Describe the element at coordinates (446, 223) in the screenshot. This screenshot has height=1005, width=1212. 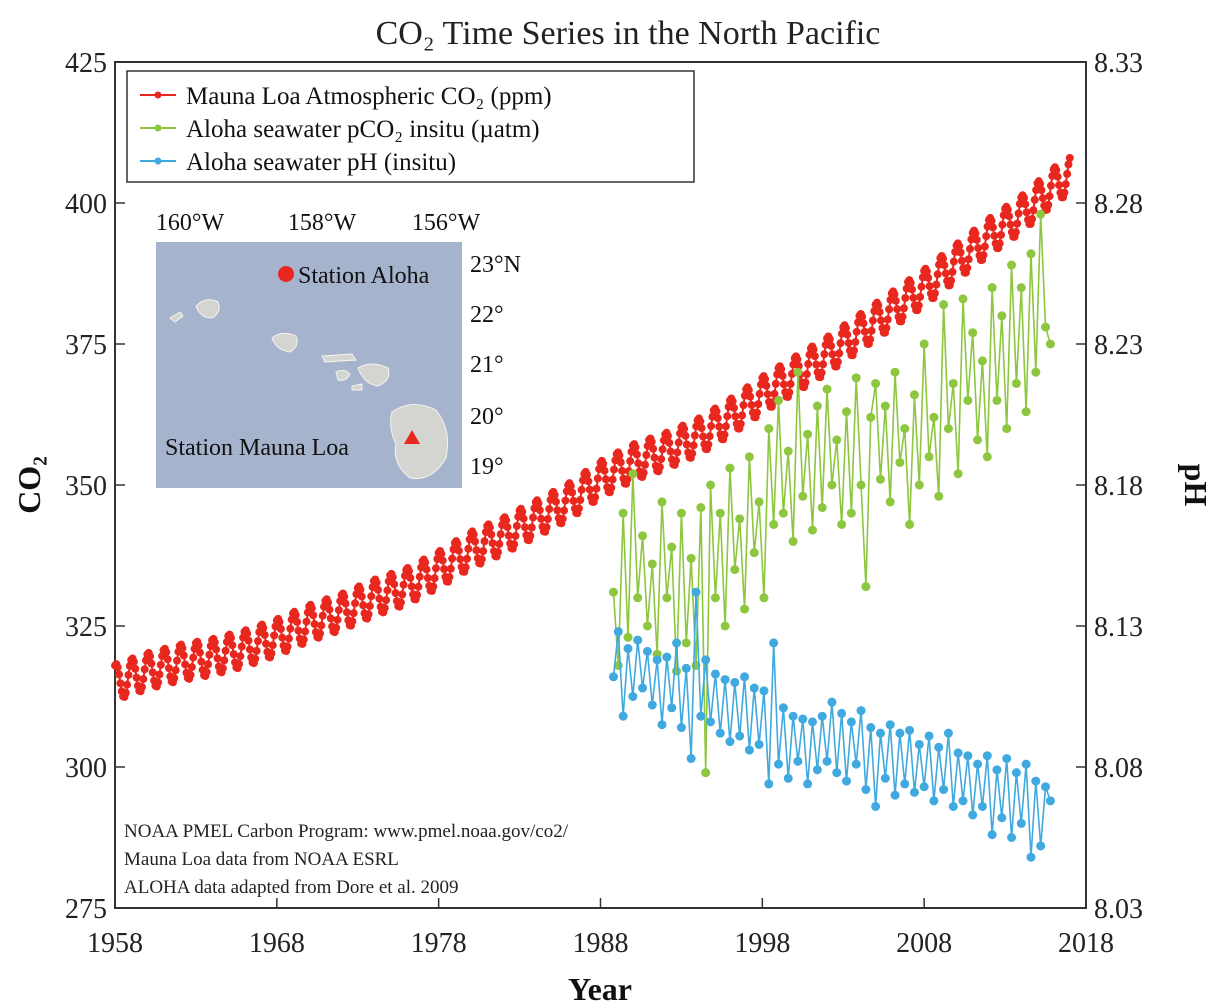
I see `map-lon-label-156w: 156°W` at that location.